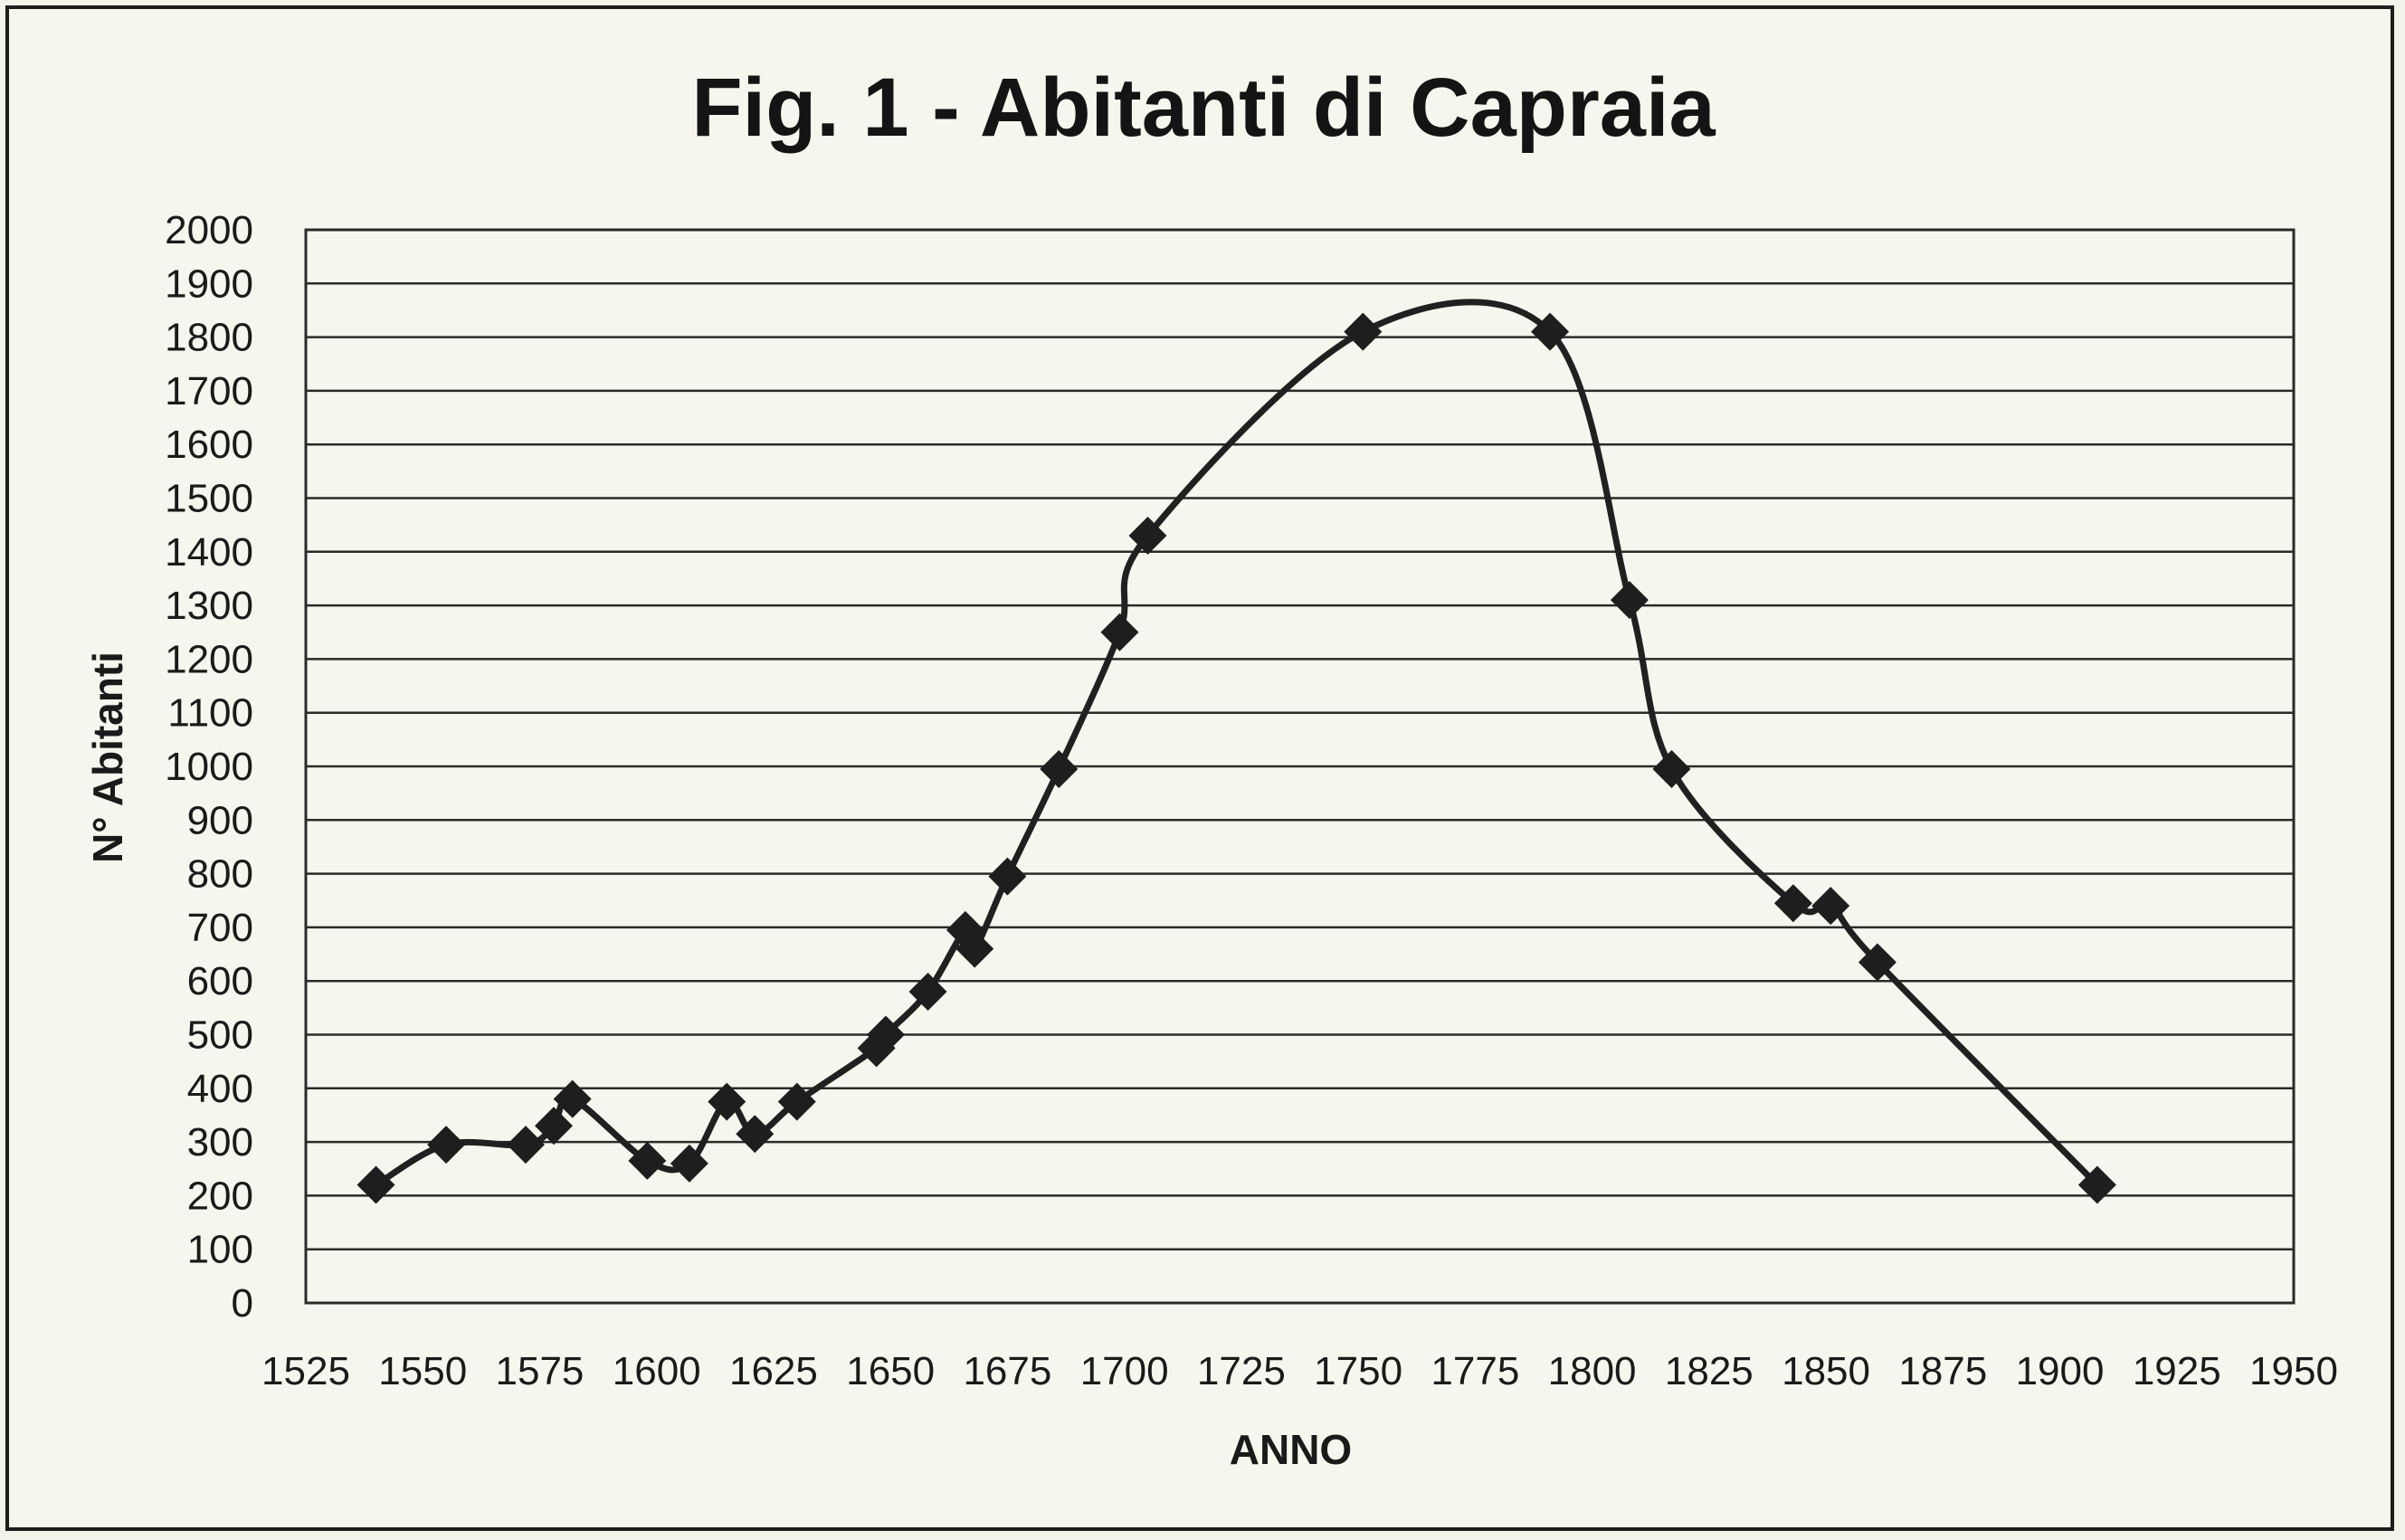 This screenshot has height=1540, width=2405. Describe the element at coordinates (220, 1036) in the screenshot. I see `y-tick-label: 500` at that location.